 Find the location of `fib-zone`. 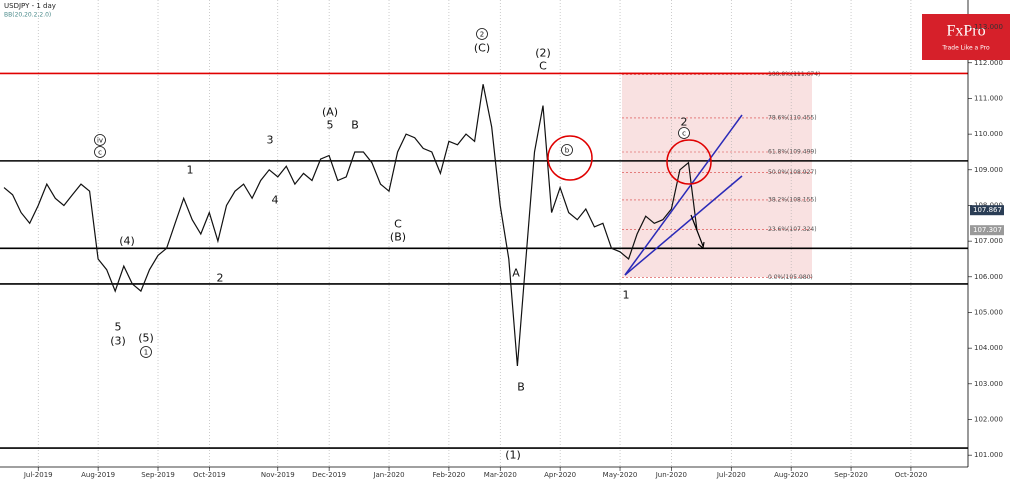

fib-zone is located at coordinates (717, 174).